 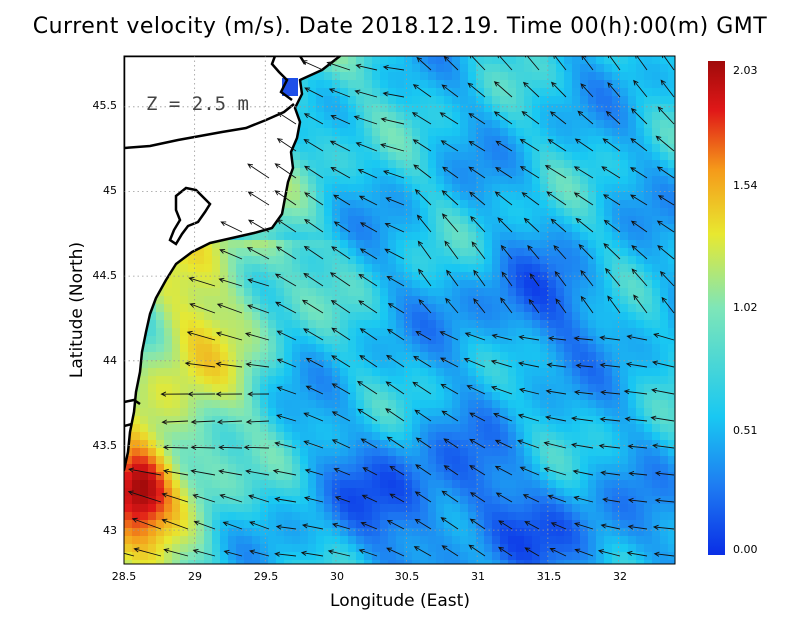 What do you see at coordinates (745, 185) in the screenshot?
I see `colorbar-tick: 1.54` at bounding box center [745, 185].